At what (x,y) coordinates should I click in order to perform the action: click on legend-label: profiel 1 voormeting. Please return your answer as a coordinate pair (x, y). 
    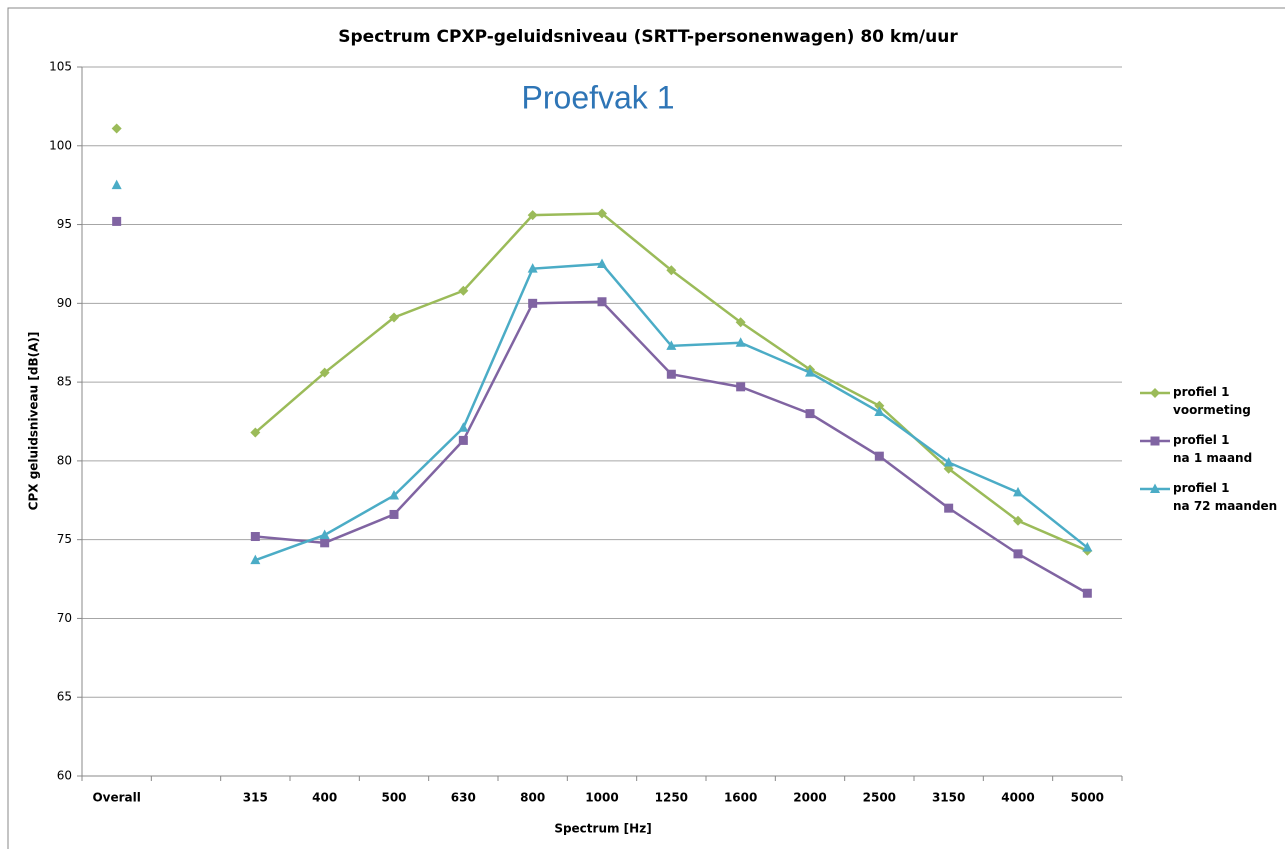
    Looking at the image, I should click on (1212, 401).